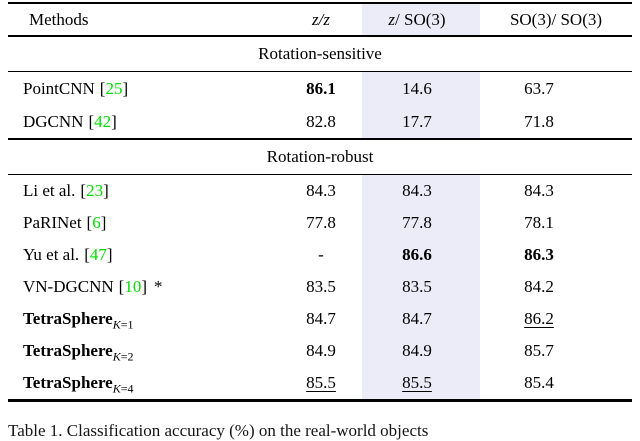  I want to click on value-cell-z-so3: 86.6, so click(421, 255).